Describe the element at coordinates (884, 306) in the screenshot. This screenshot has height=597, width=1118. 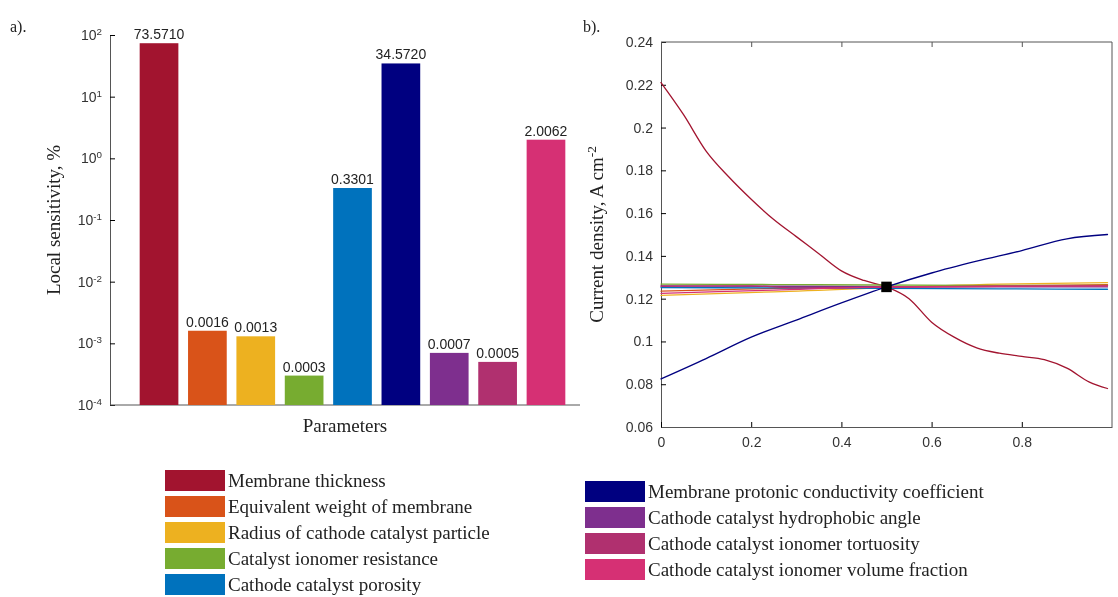
I see `line-series` at that location.